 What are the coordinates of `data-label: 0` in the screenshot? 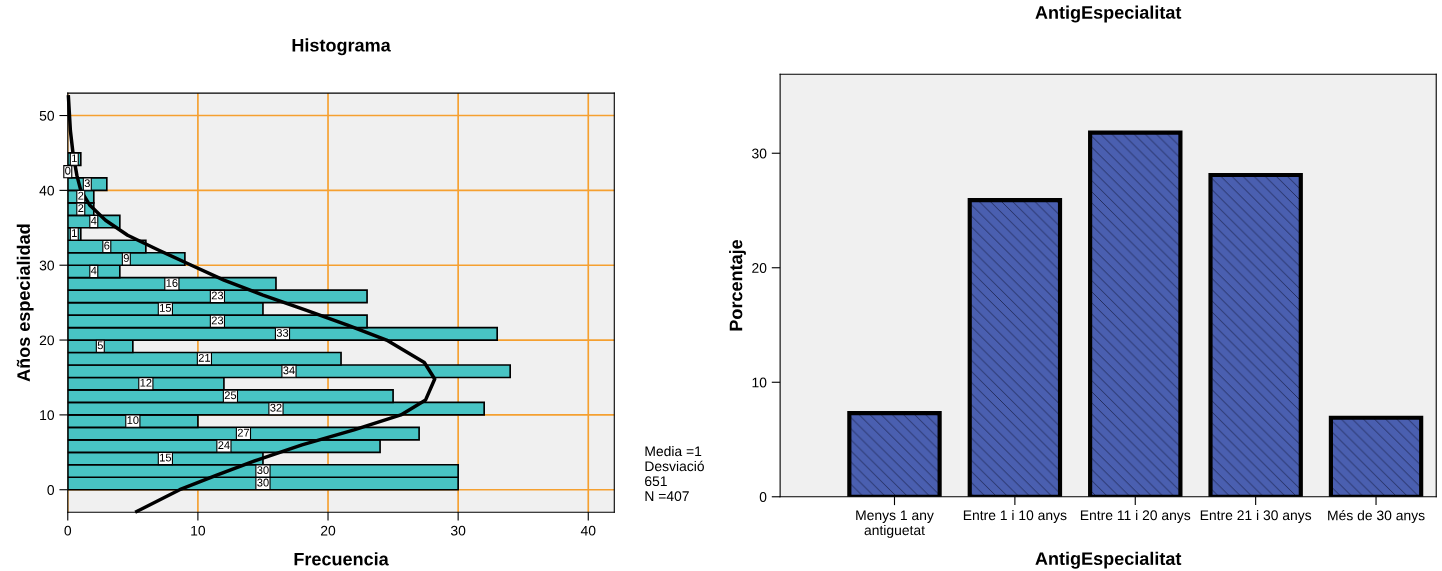 It's located at (68, 170).